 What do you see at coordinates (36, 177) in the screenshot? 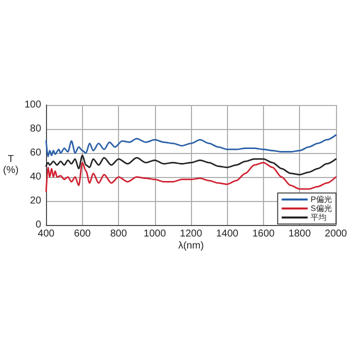
I see `y-tick-label: 40` at bounding box center [36, 177].